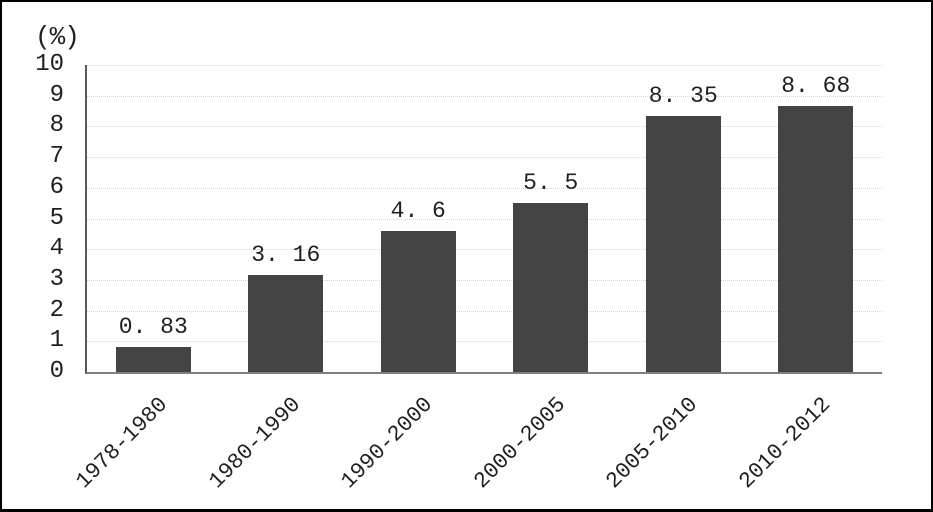 The width and height of the screenshot is (933, 512). Describe the element at coordinates (56, 249) in the screenshot. I see `y-tick-label: 4` at that location.